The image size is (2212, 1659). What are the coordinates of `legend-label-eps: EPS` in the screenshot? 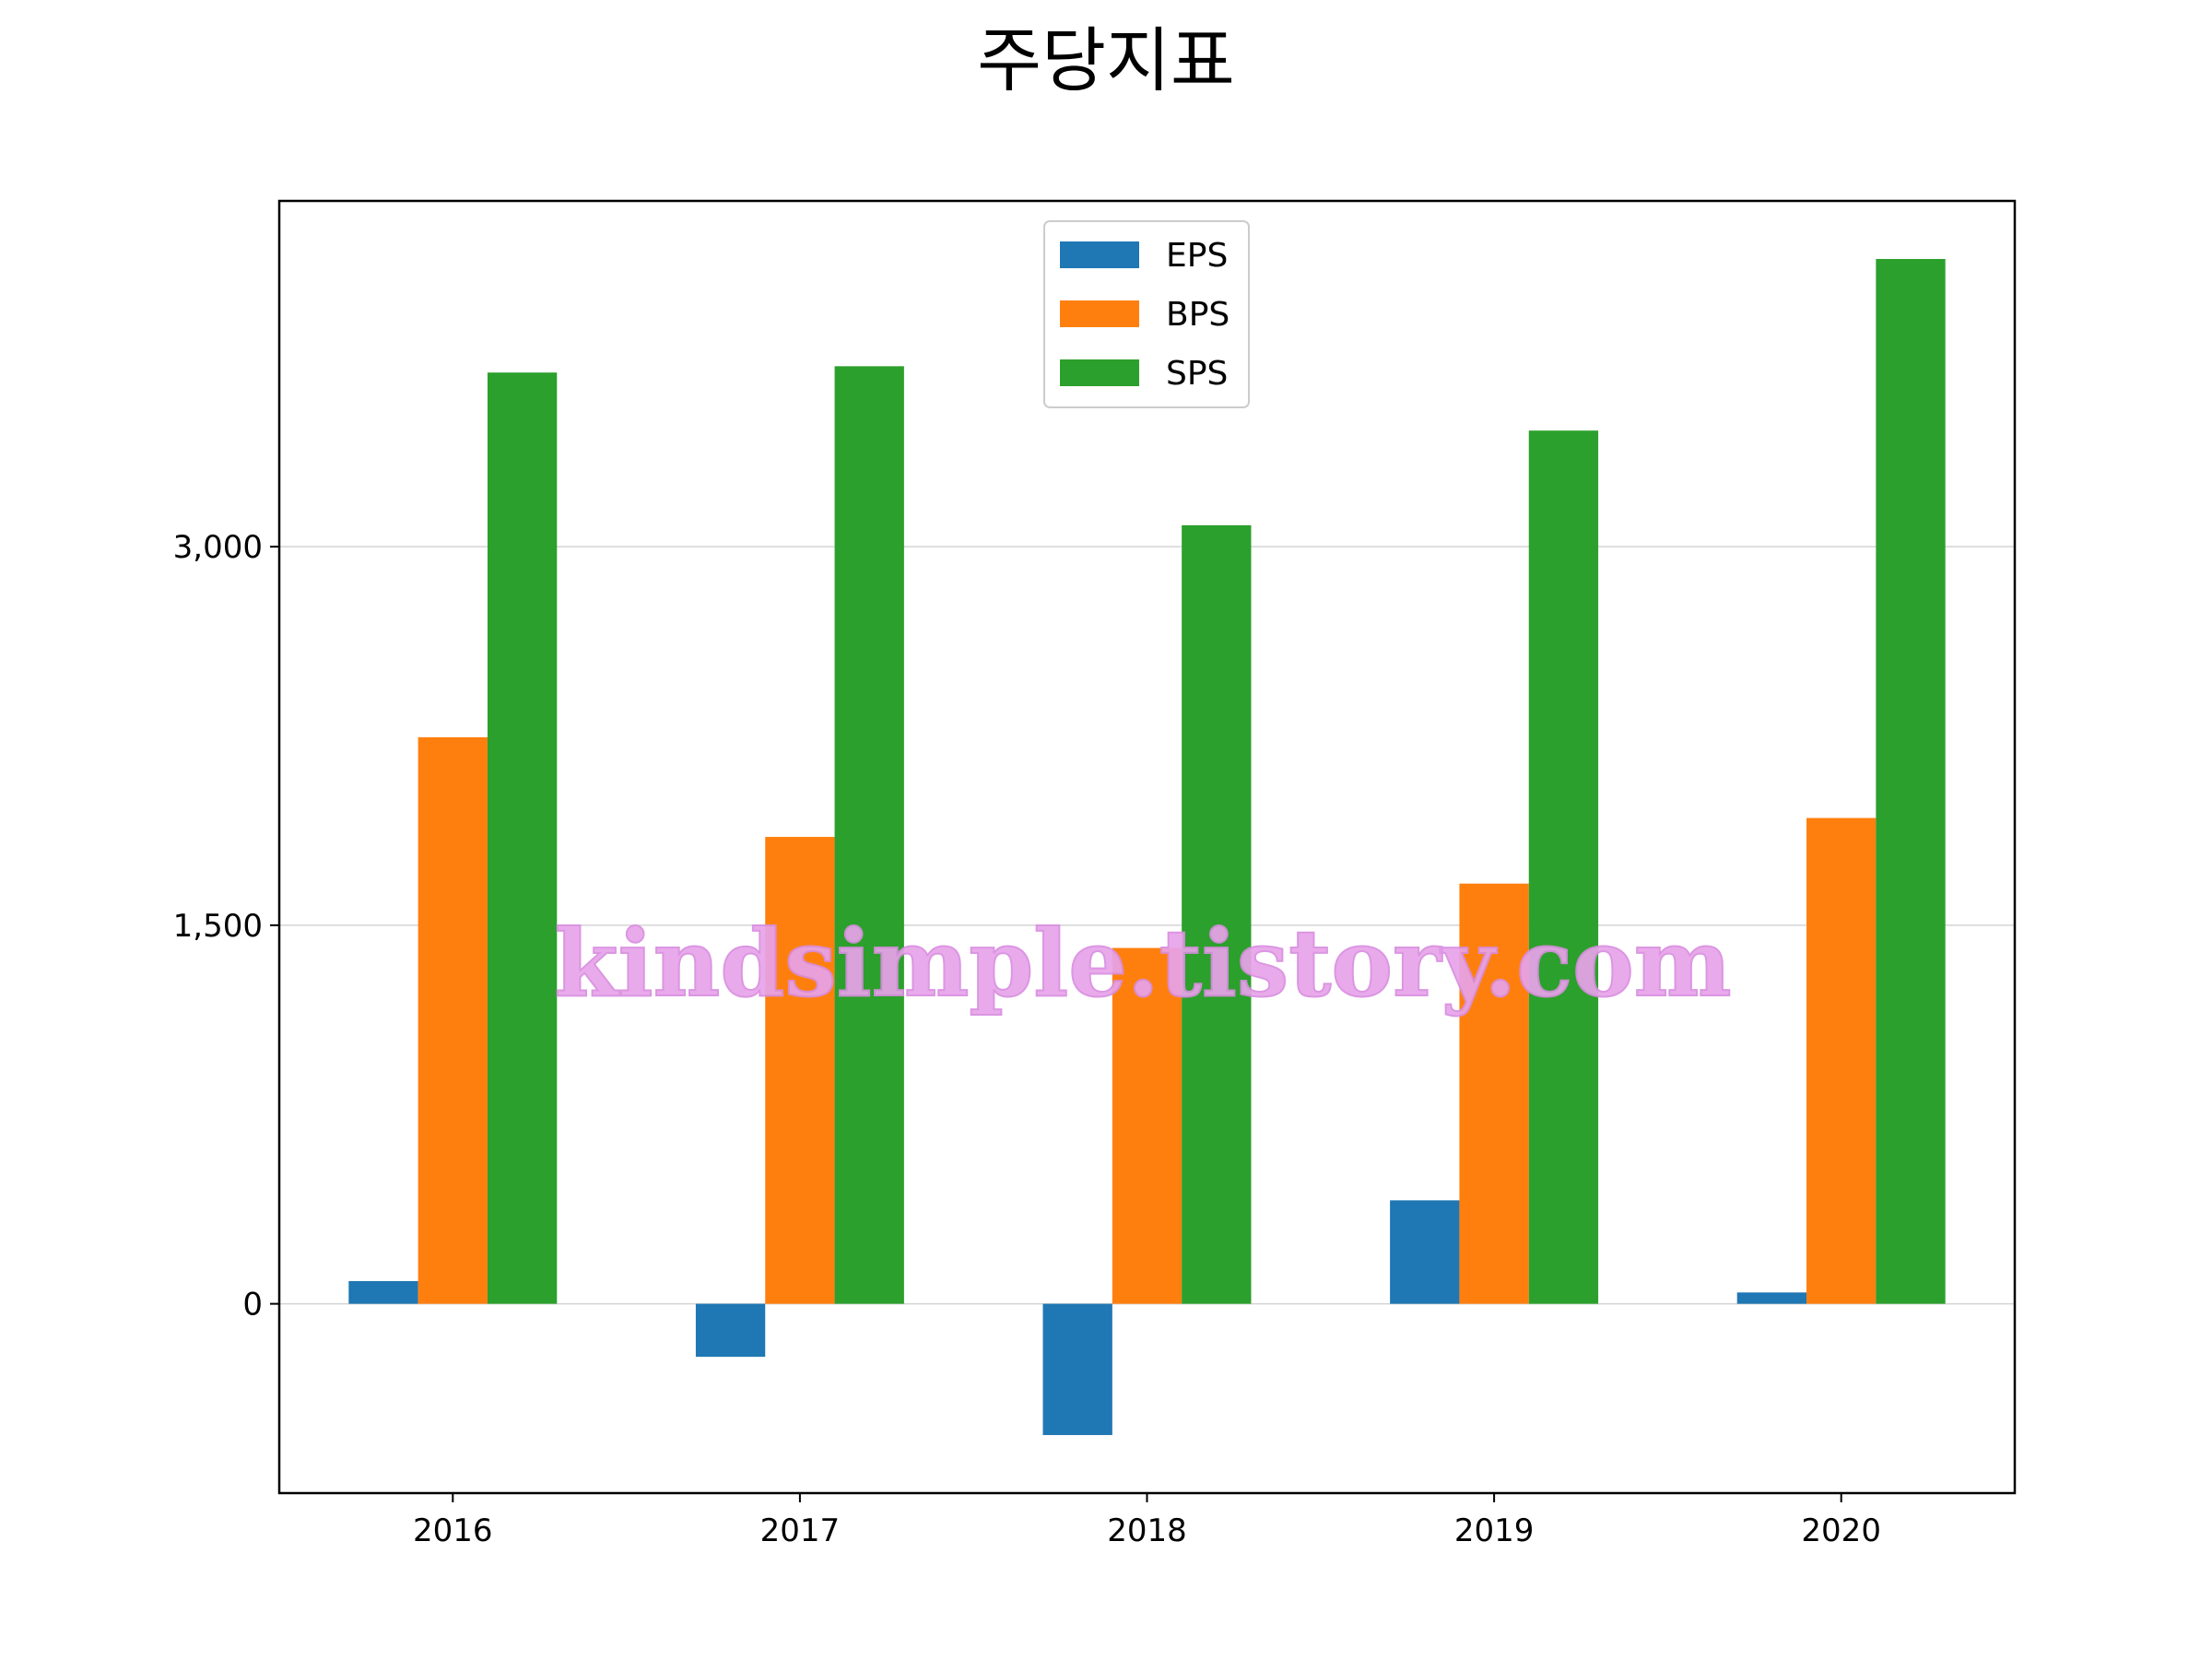 It's located at (1197, 256).